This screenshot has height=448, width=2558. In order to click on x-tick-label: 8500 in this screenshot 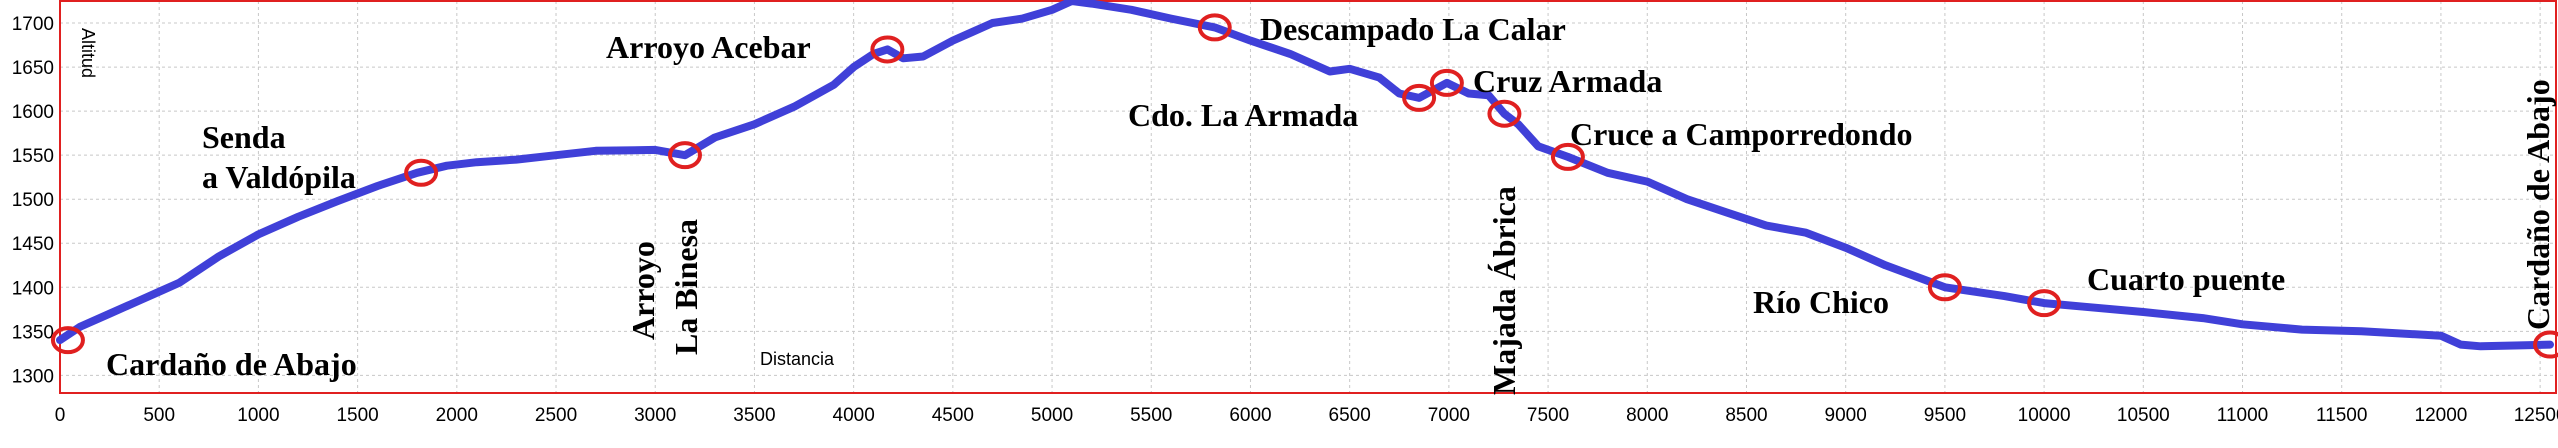, I will do `click(1746, 415)`.